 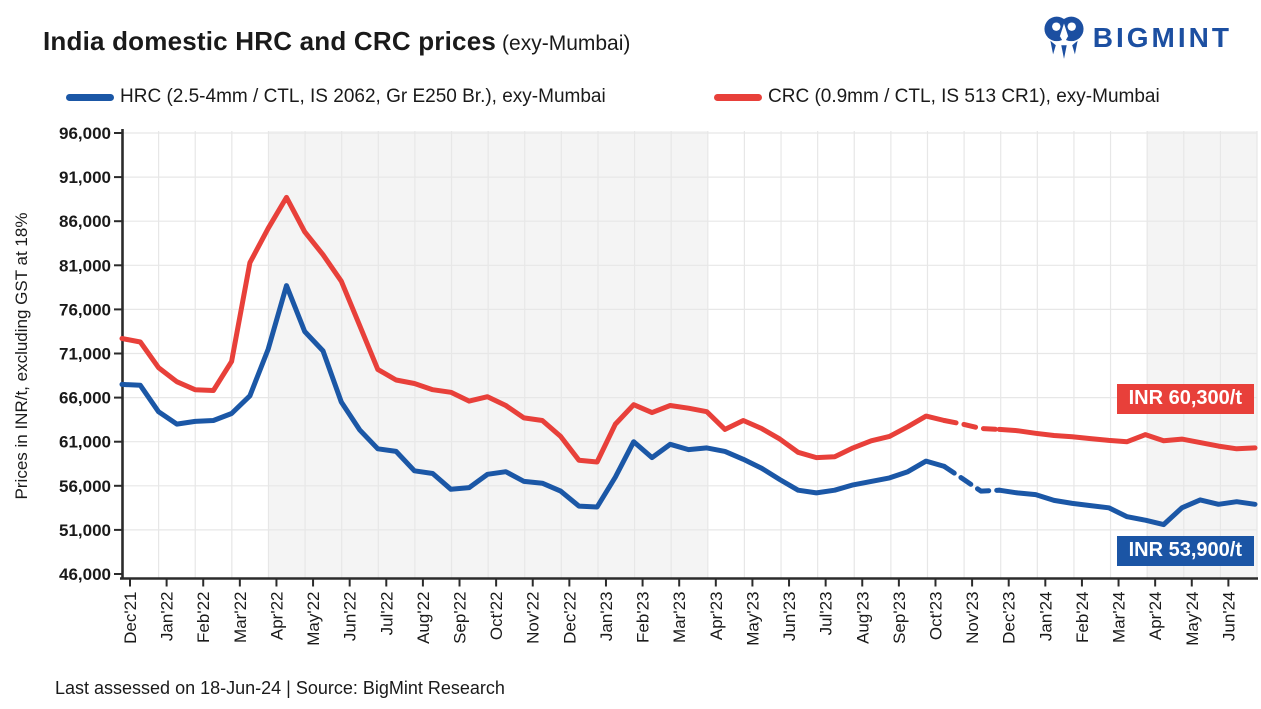 What do you see at coordinates (752, 619) in the screenshot?
I see `x-tick-label: May'23` at bounding box center [752, 619].